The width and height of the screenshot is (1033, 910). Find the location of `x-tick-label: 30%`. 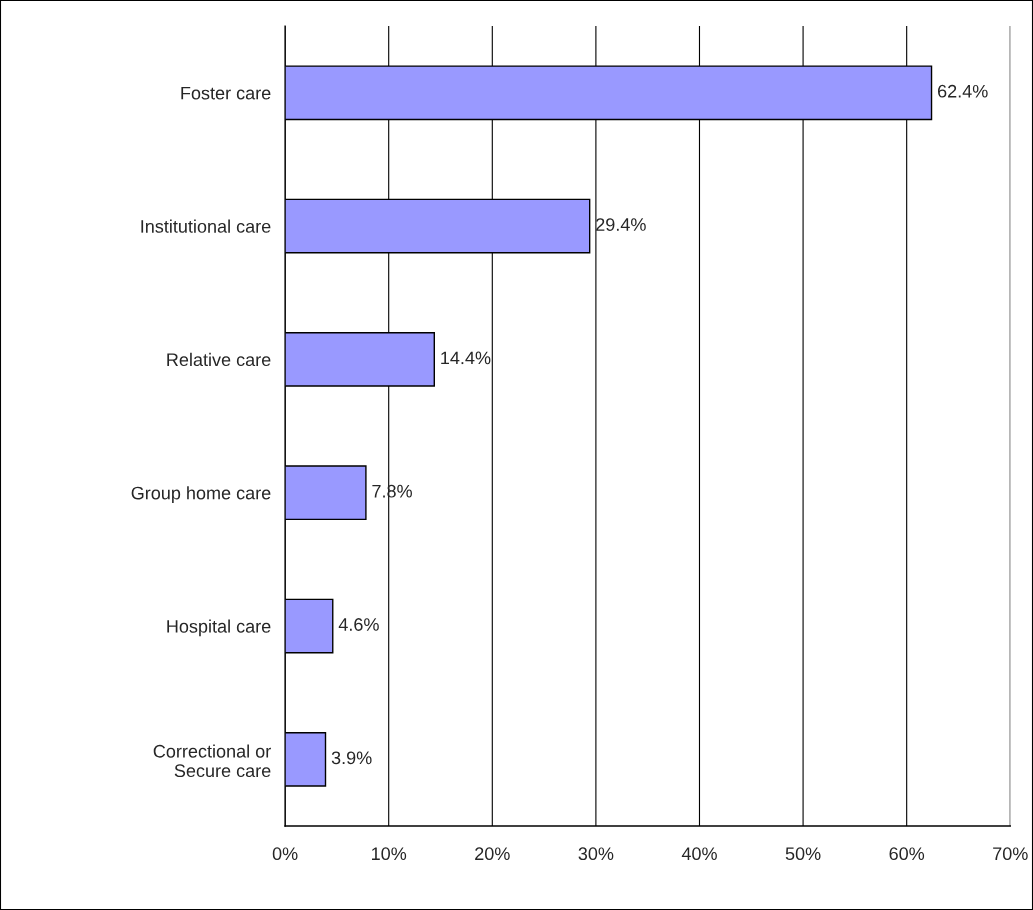

x-tick-label: 30% is located at coordinates (596, 854).